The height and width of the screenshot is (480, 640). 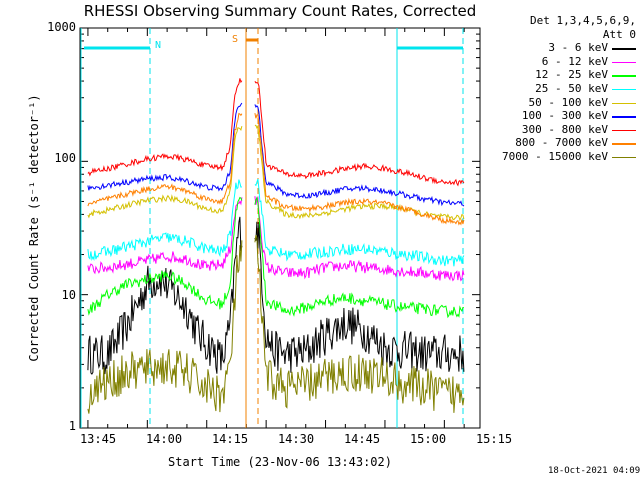 I want to click on x-tick-label: 13:45, so click(x=98, y=439).